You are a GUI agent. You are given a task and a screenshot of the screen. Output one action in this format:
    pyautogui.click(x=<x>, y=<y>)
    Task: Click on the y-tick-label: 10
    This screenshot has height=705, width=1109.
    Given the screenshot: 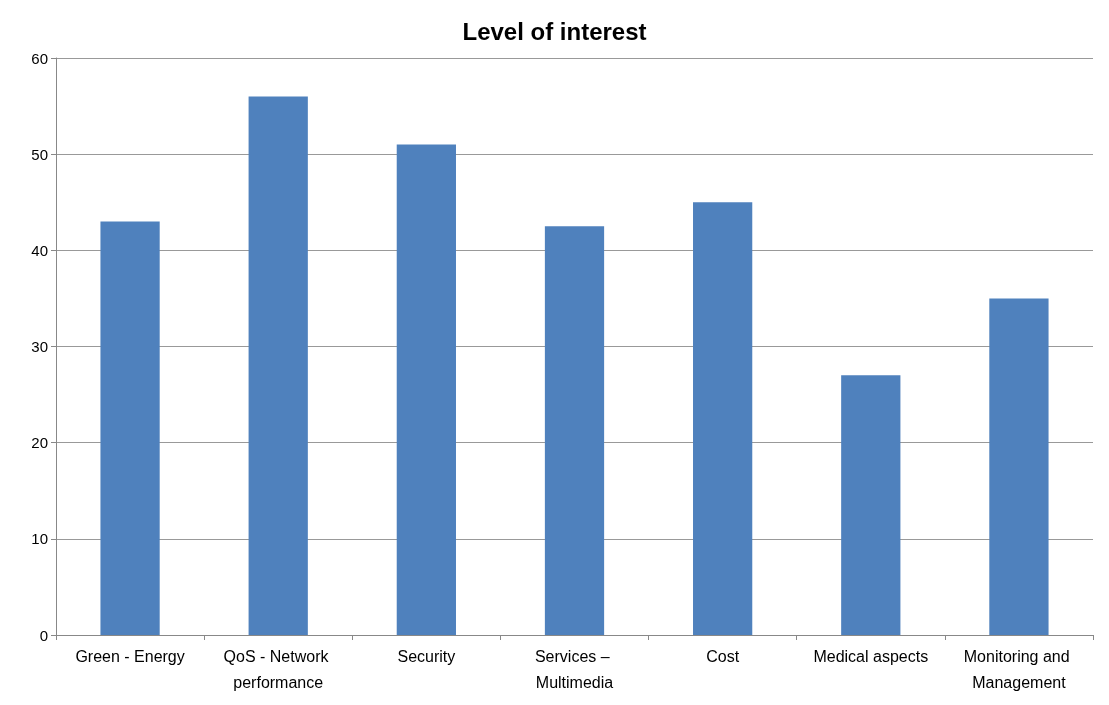 What is the action you would take?
    pyautogui.click(x=39, y=539)
    